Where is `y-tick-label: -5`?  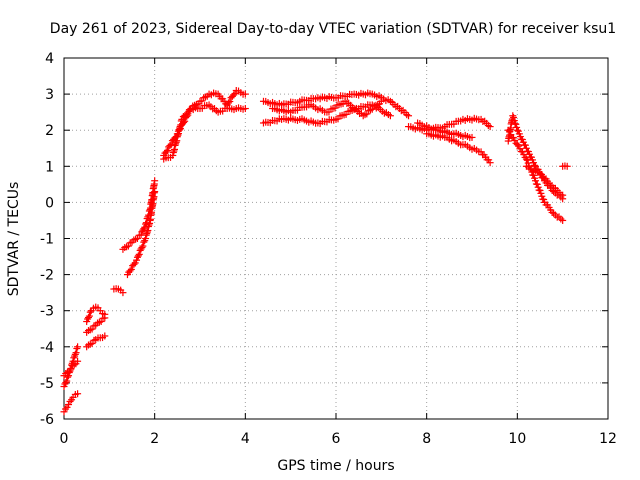
y-tick-label: -5 is located at coordinates (47, 384).